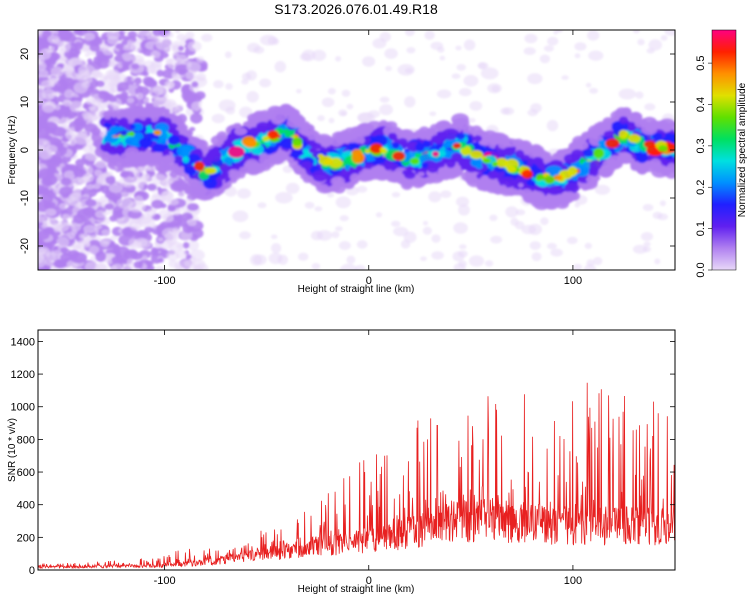  I want to click on y-tick-label: 800, so click(26, 440).